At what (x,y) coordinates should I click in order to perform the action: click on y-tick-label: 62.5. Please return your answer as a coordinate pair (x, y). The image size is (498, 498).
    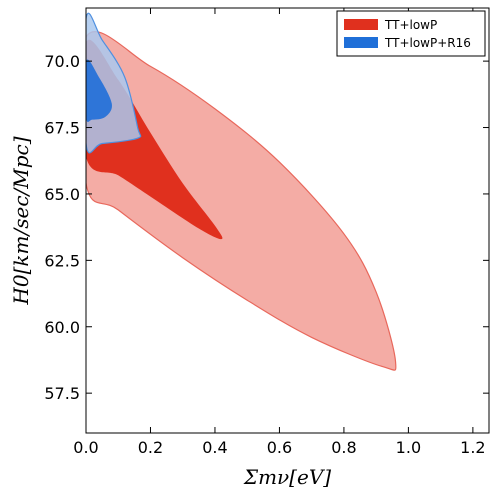
    Looking at the image, I should click on (62, 260).